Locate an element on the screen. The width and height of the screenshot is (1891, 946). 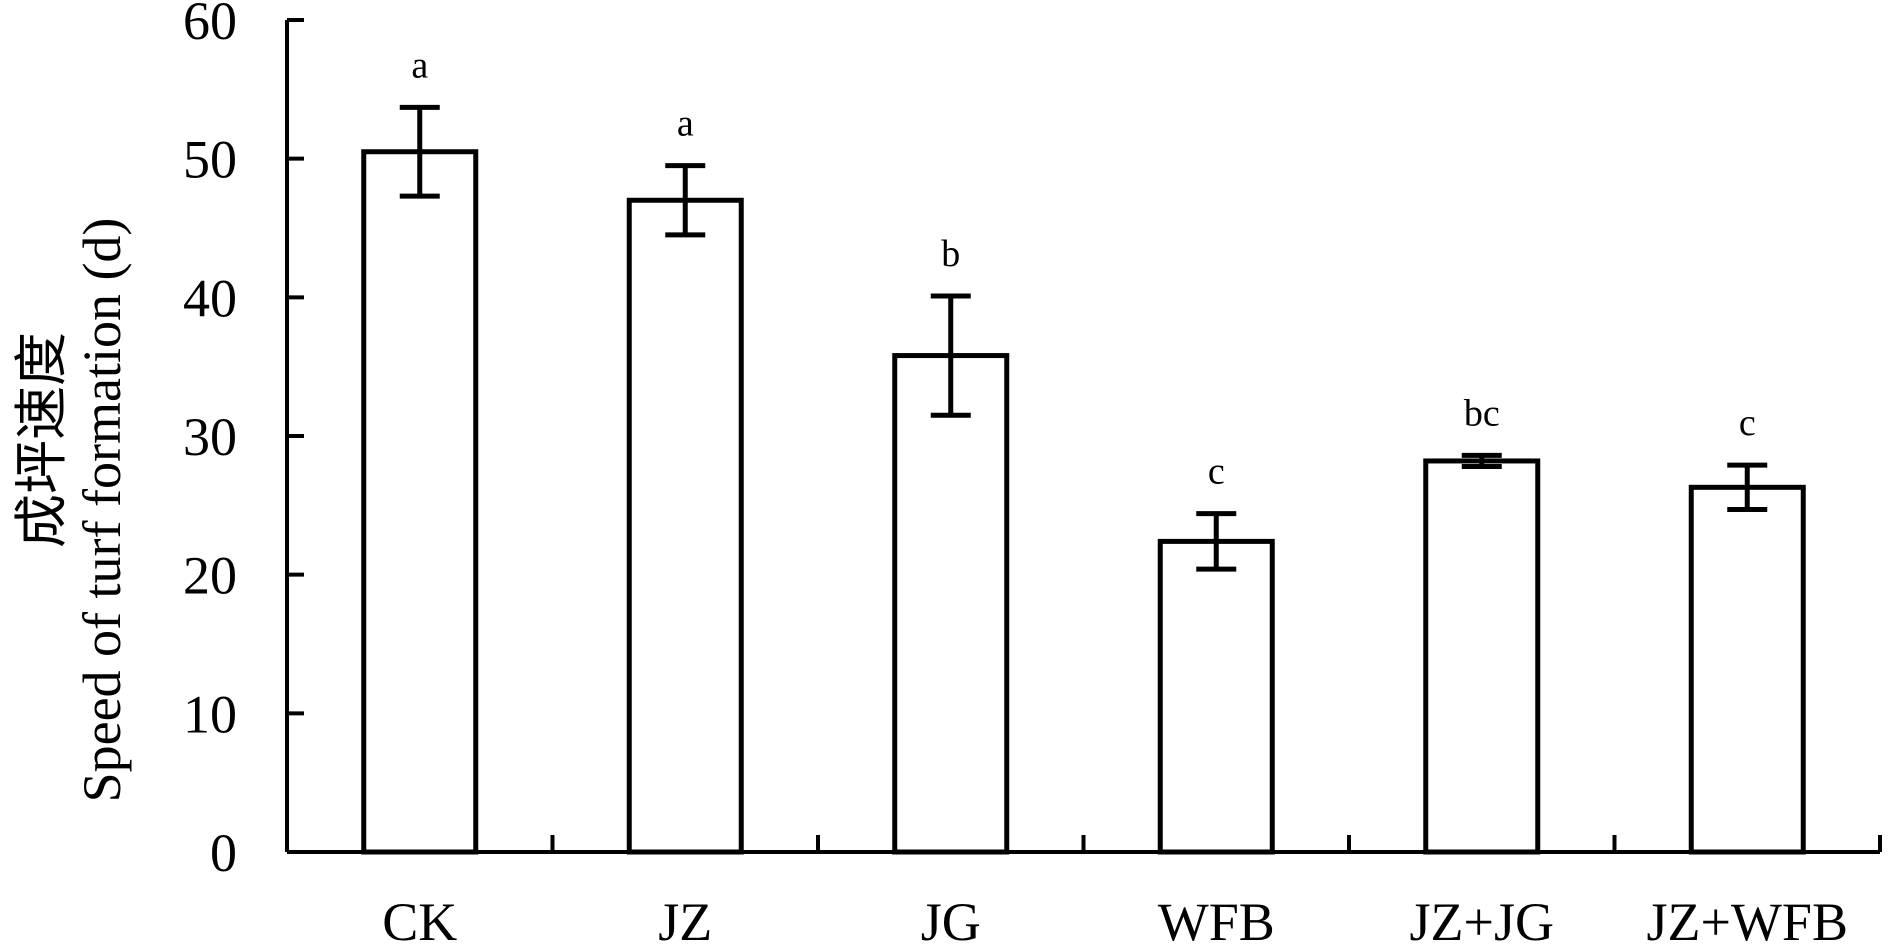
x-tick-label: JG is located at coordinates (951, 919).